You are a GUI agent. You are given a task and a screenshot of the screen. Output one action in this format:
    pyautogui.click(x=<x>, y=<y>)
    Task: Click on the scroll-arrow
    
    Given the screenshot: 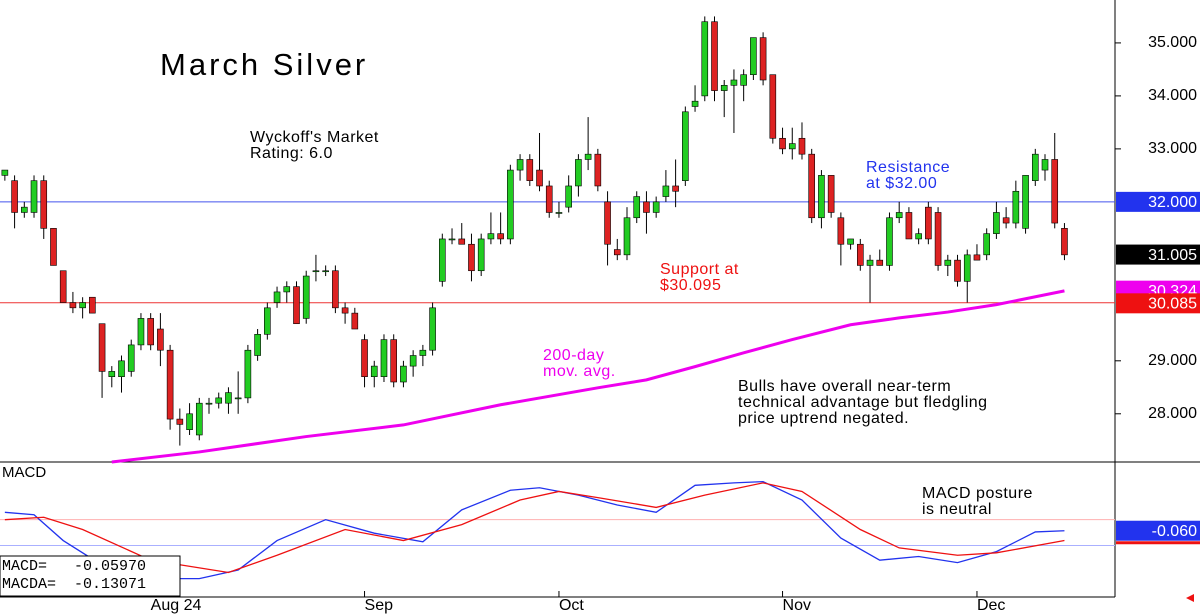 What is the action you would take?
    pyautogui.click(x=1190, y=598)
    